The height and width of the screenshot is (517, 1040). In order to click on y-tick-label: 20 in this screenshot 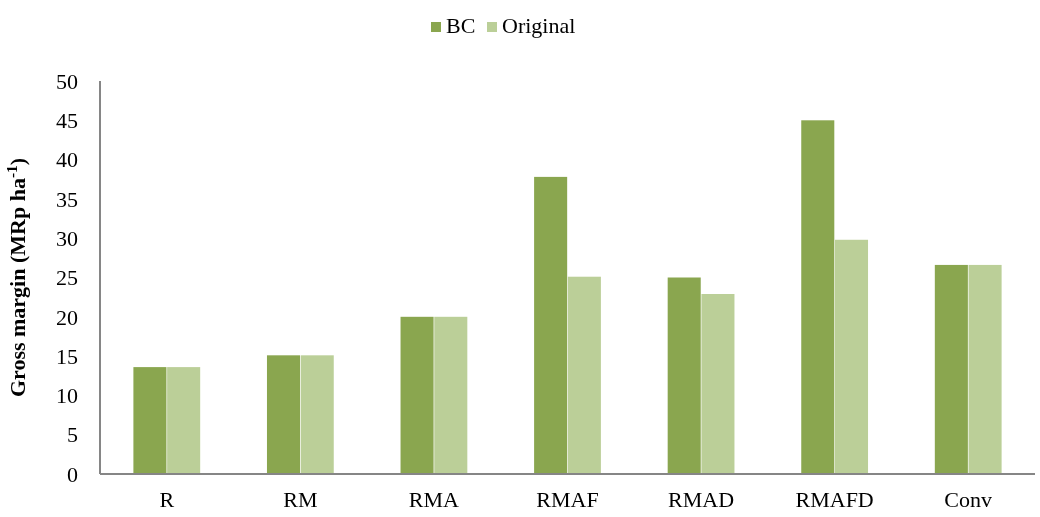, I will do `click(67, 317)`.